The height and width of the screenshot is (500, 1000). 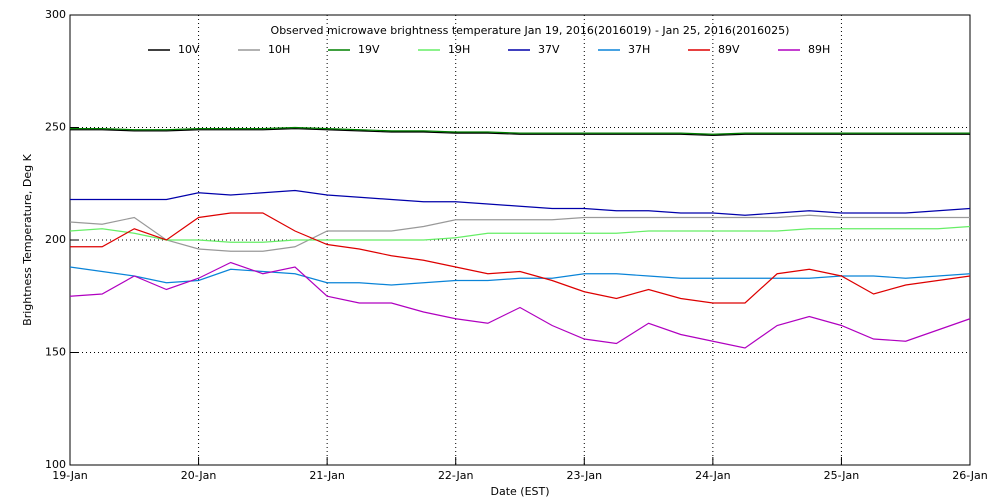 What do you see at coordinates (55, 239) in the screenshot?
I see `y-tick-label: 200` at bounding box center [55, 239].